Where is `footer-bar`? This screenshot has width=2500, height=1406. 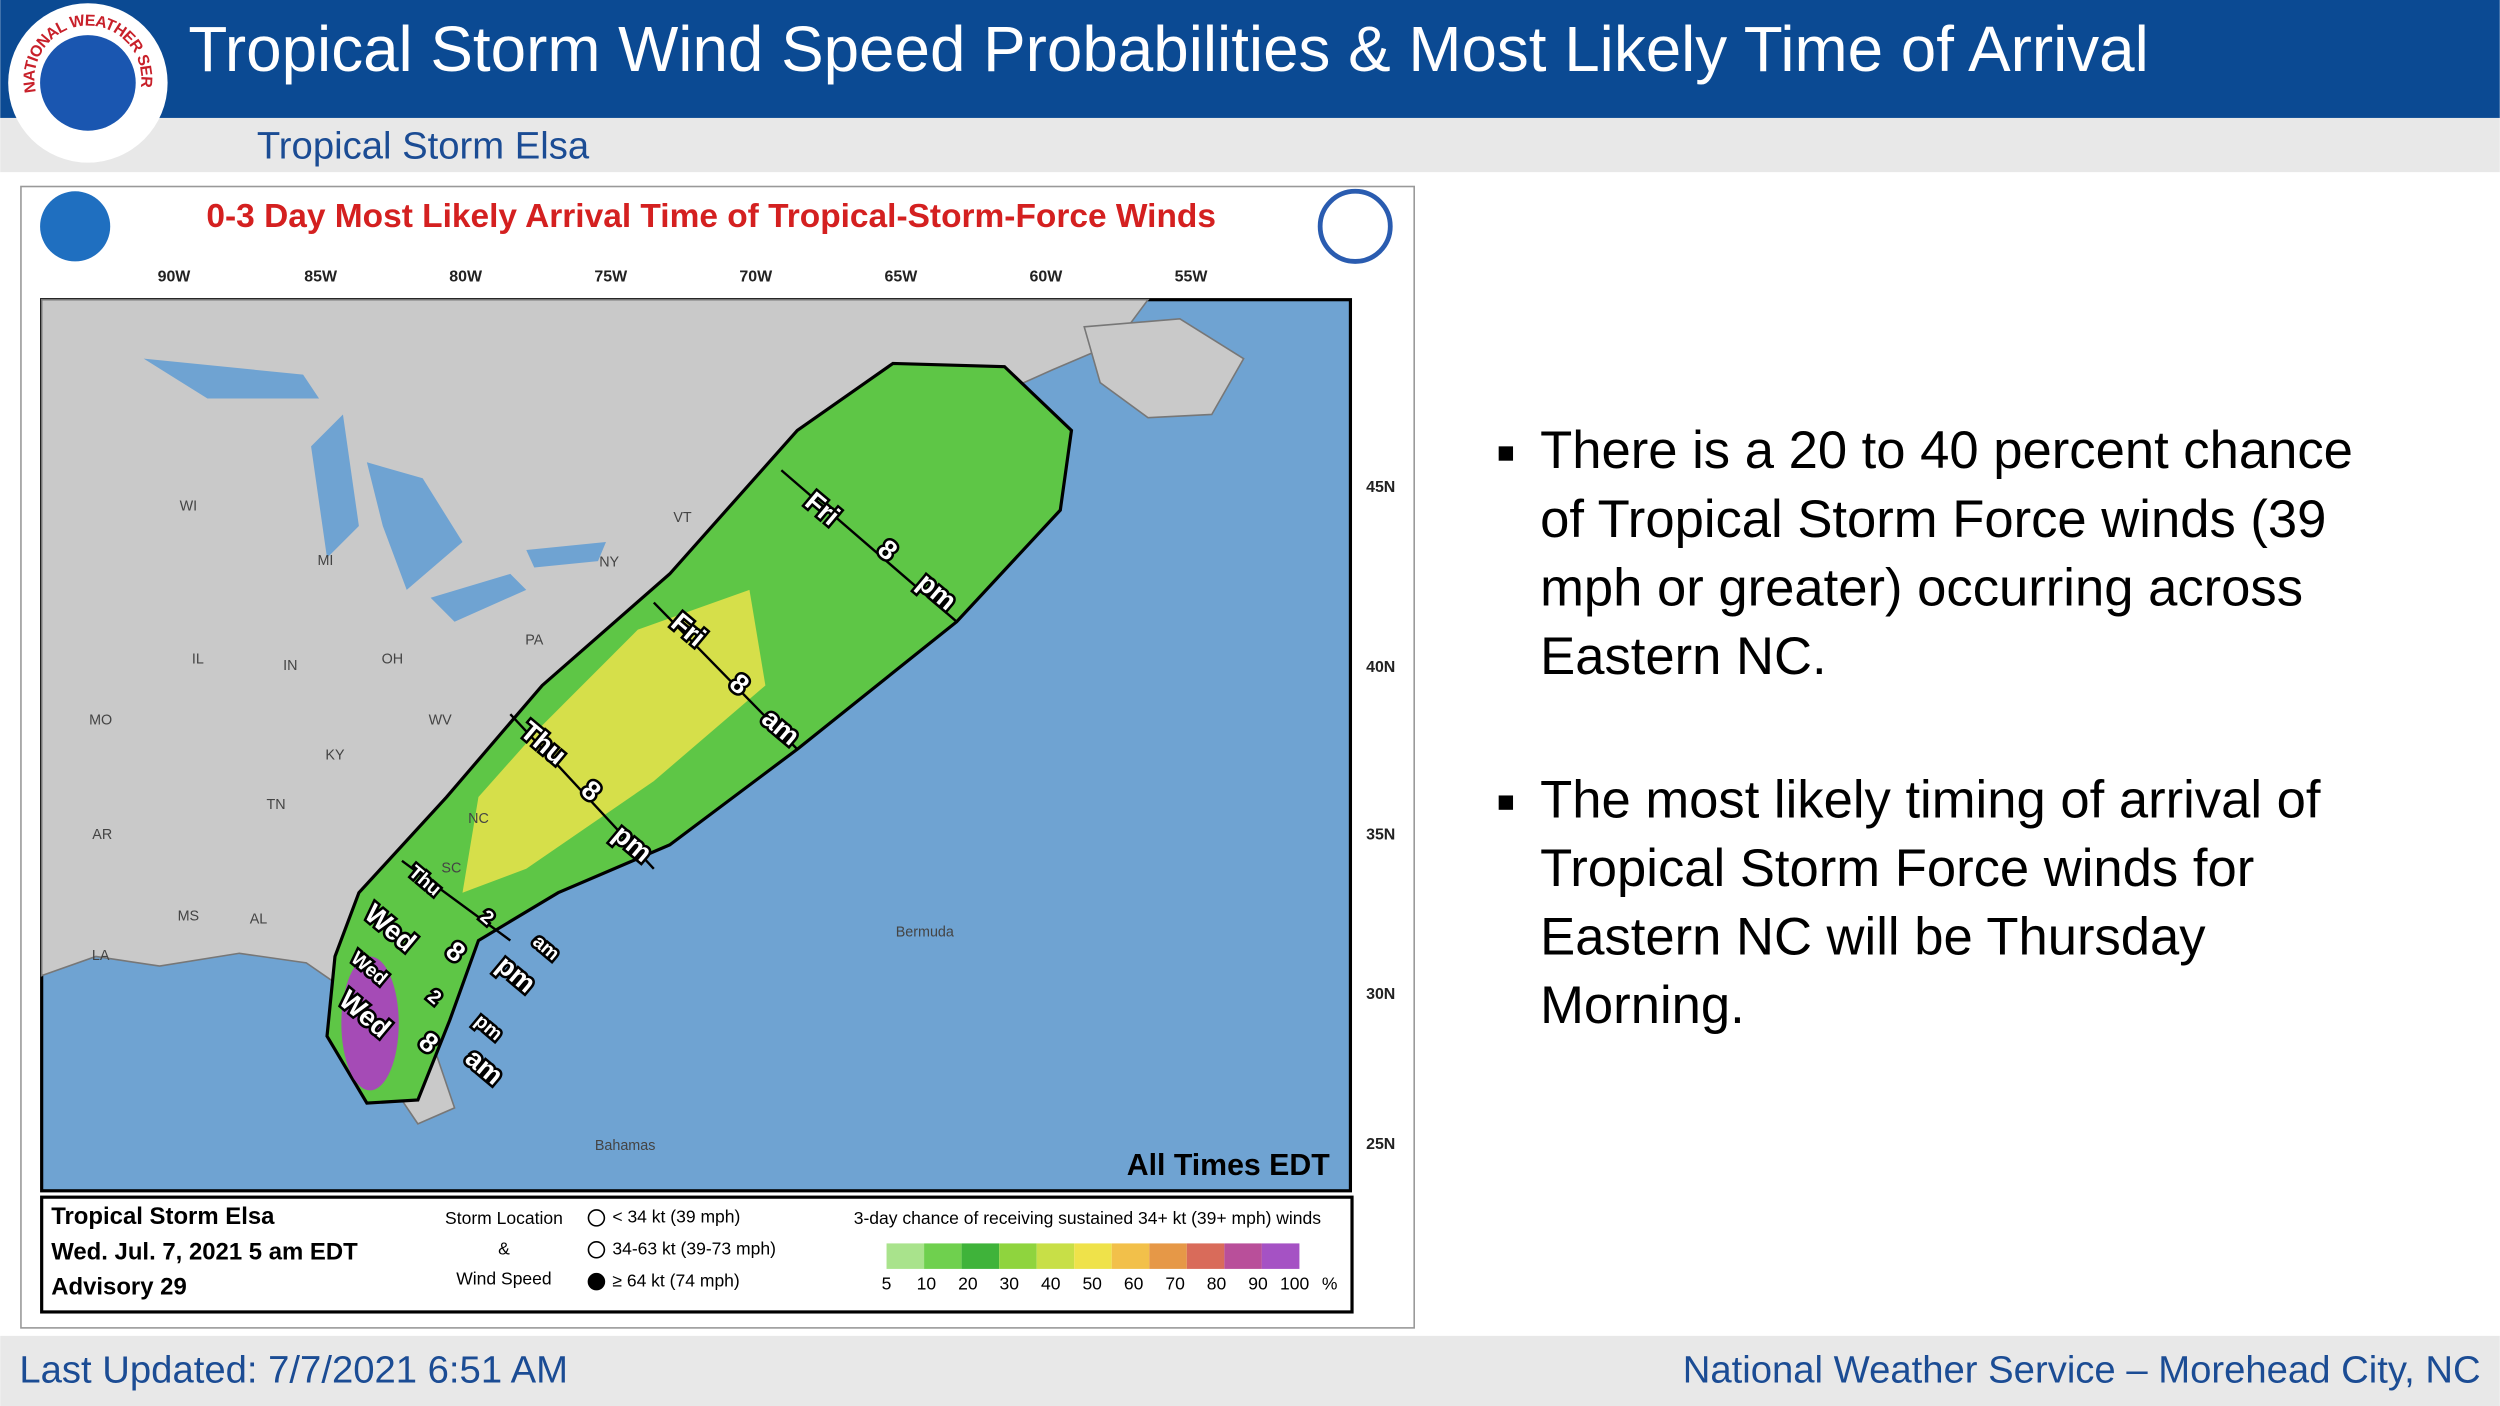
footer-bar is located at coordinates (1250, 1370).